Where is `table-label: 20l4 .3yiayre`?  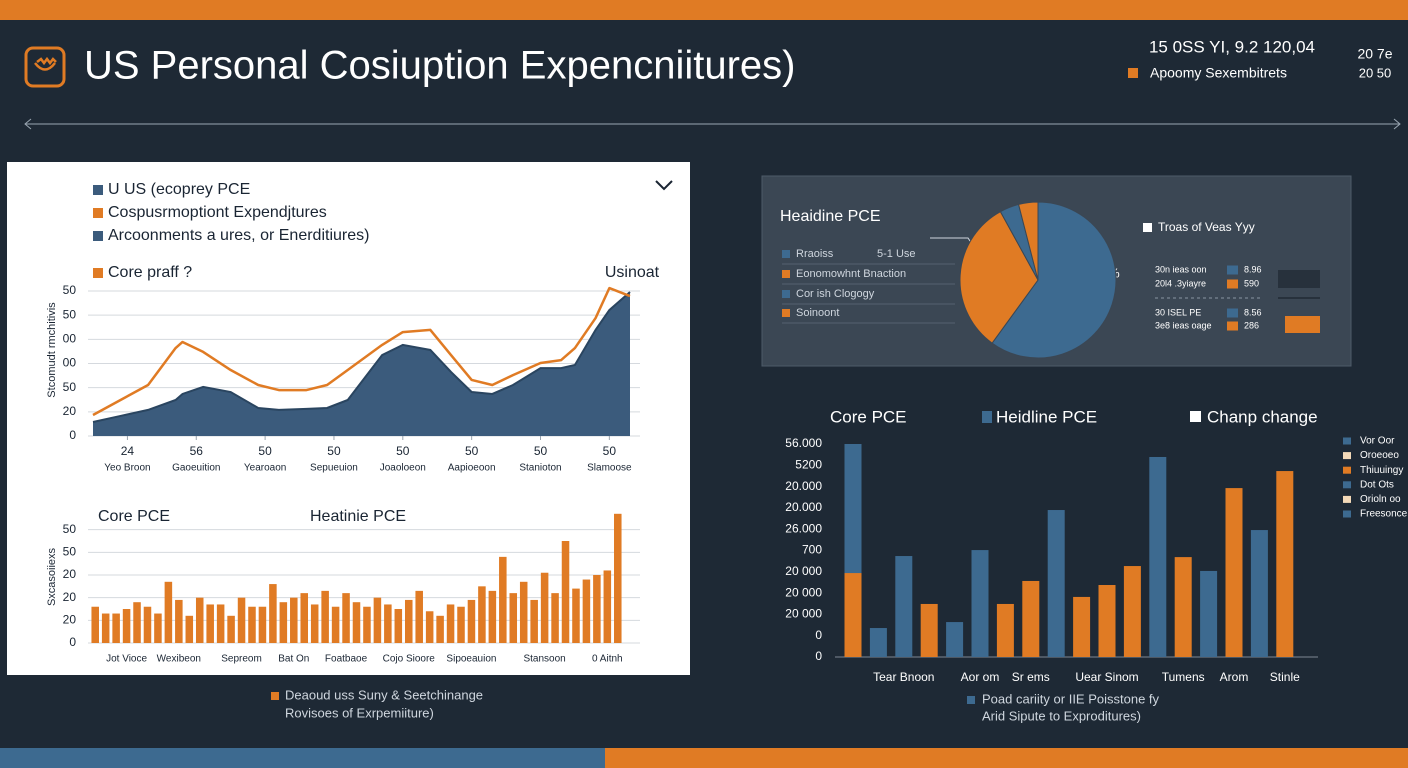
table-label: 20l4 .3yiayre is located at coordinates (1180, 283).